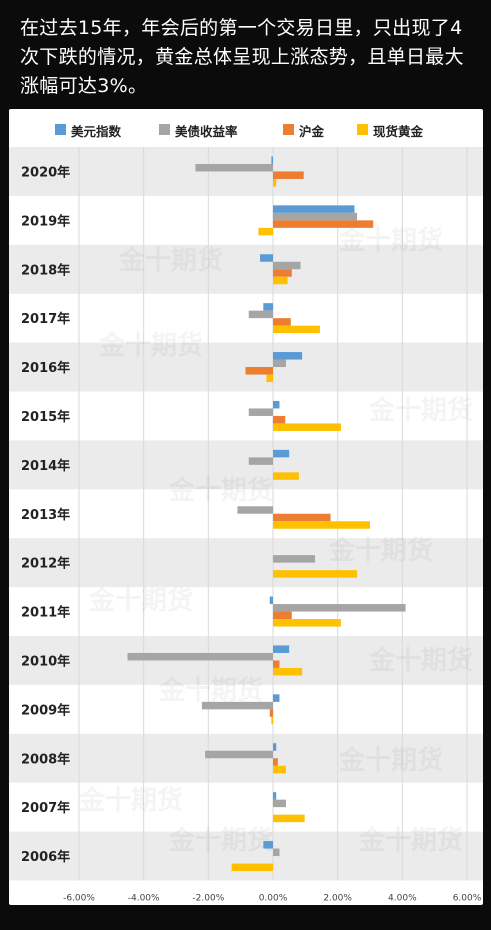 This screenshot has width=491, height=930. I want to click on bar-现货黄金-2006年, so click(252, 867).